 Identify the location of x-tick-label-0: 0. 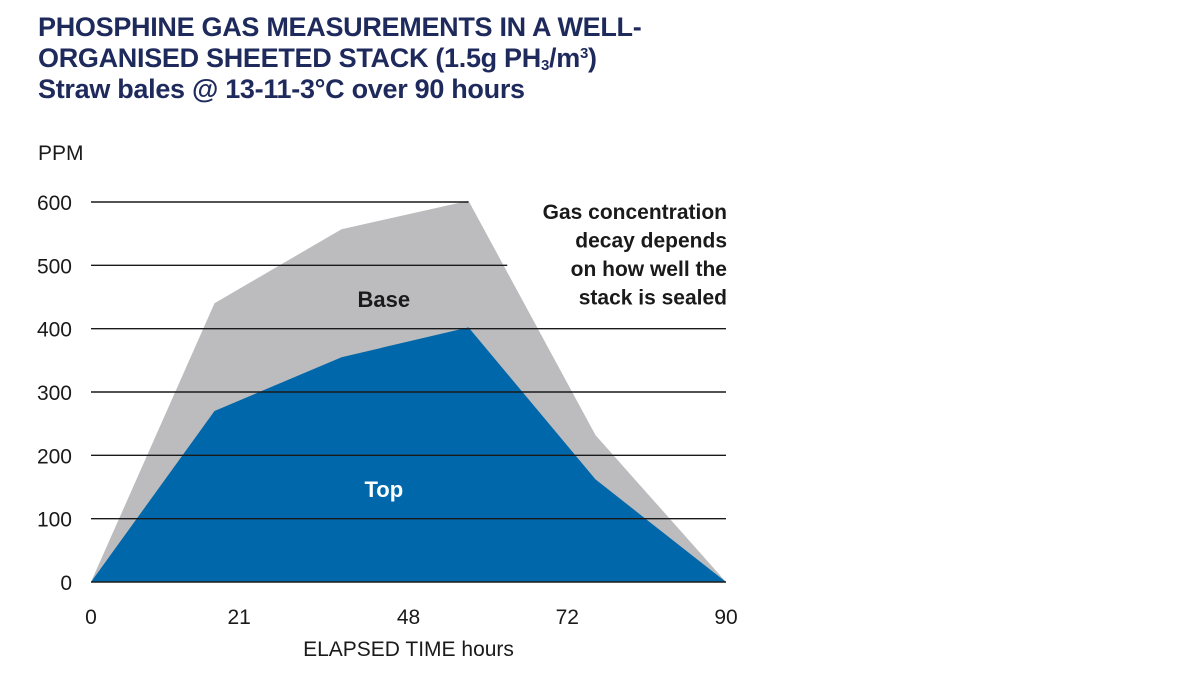
(91, 617).